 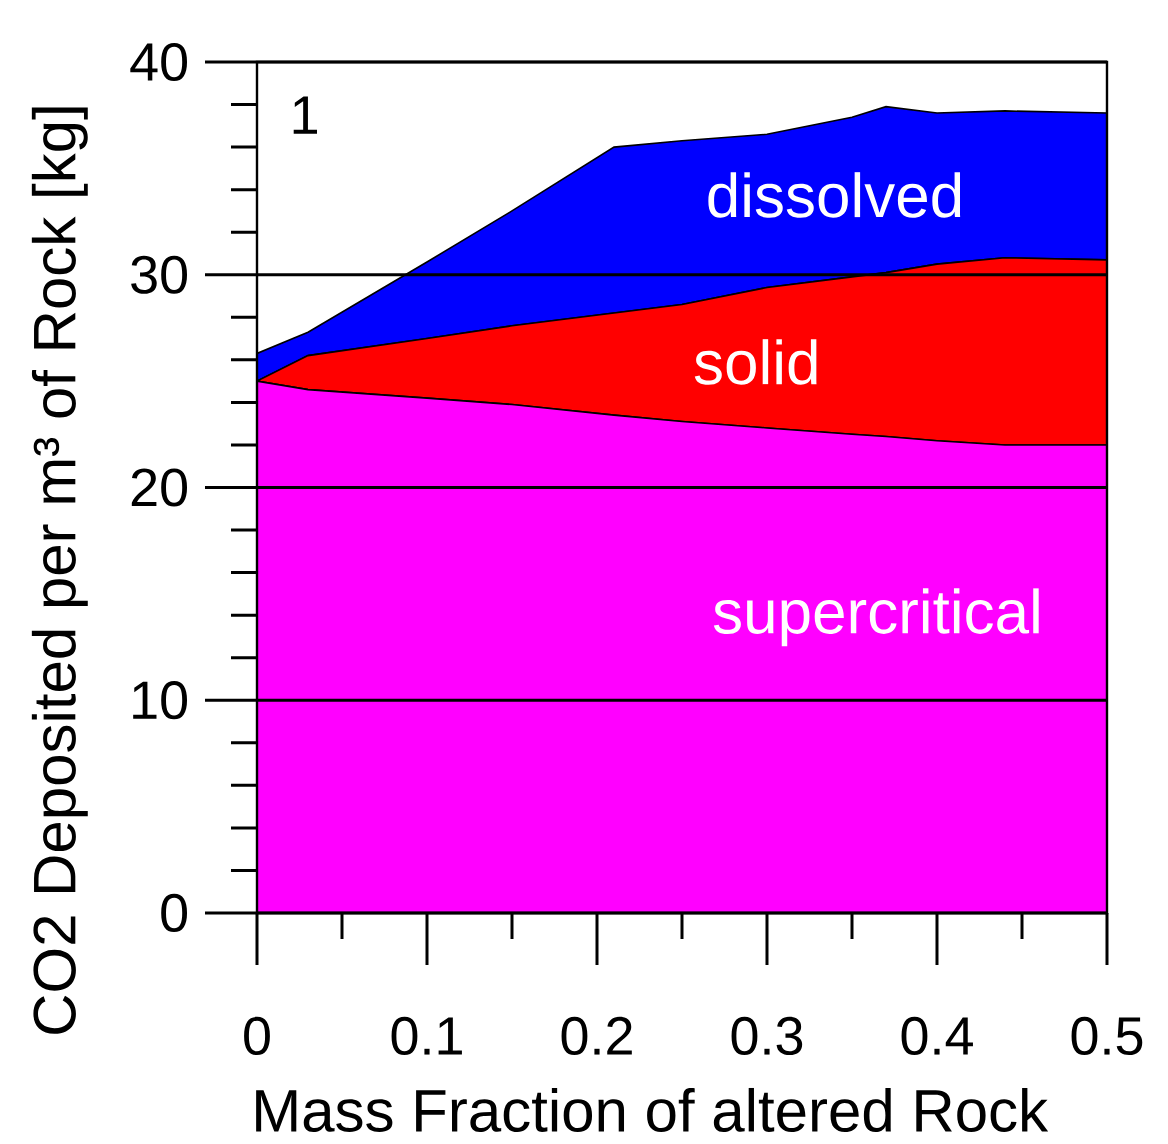 I want to click on y-tick-label: 40, so click(x=159, y=62).